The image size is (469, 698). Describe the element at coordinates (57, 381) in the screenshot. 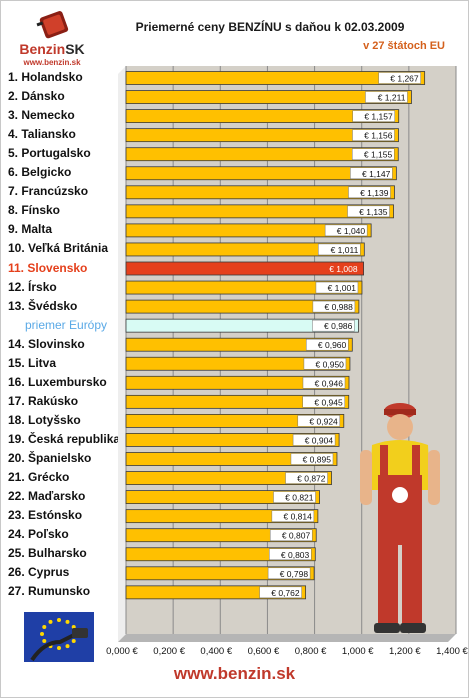

I see `country-label: 16. Luxembursko` at that location.